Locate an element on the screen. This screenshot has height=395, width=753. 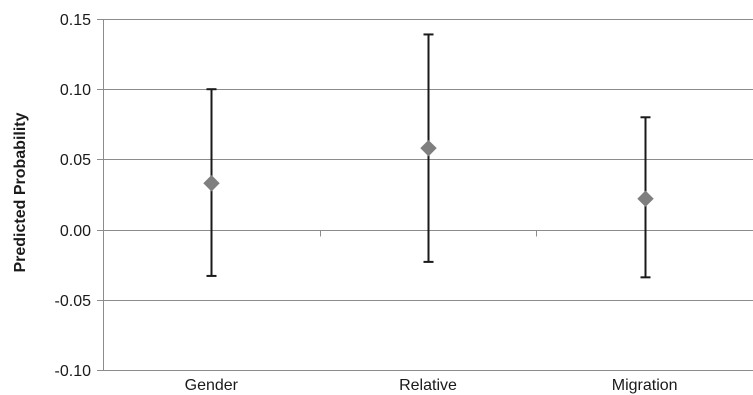
y-tick-label: 0.15 is located at coordinates (75, 20).